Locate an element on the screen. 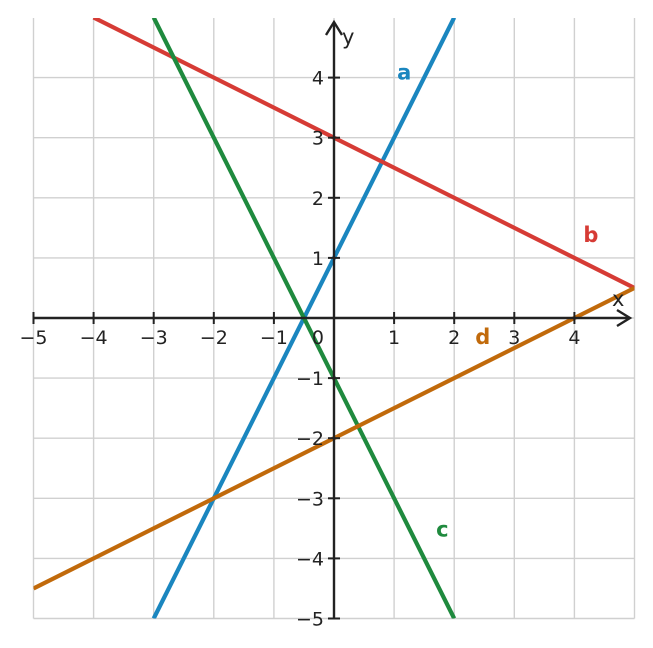 This screenshot has width=653, height=648. x-tick-label: 1 is located at coordinates (394, 338).